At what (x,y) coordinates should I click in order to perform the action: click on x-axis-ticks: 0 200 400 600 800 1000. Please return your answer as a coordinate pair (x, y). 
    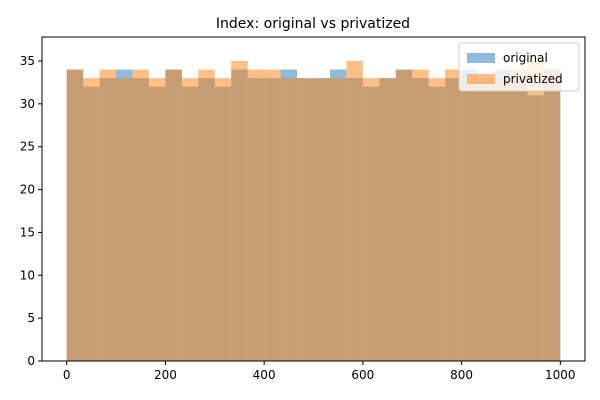
    Looking at the image, I should click on (319, 371).